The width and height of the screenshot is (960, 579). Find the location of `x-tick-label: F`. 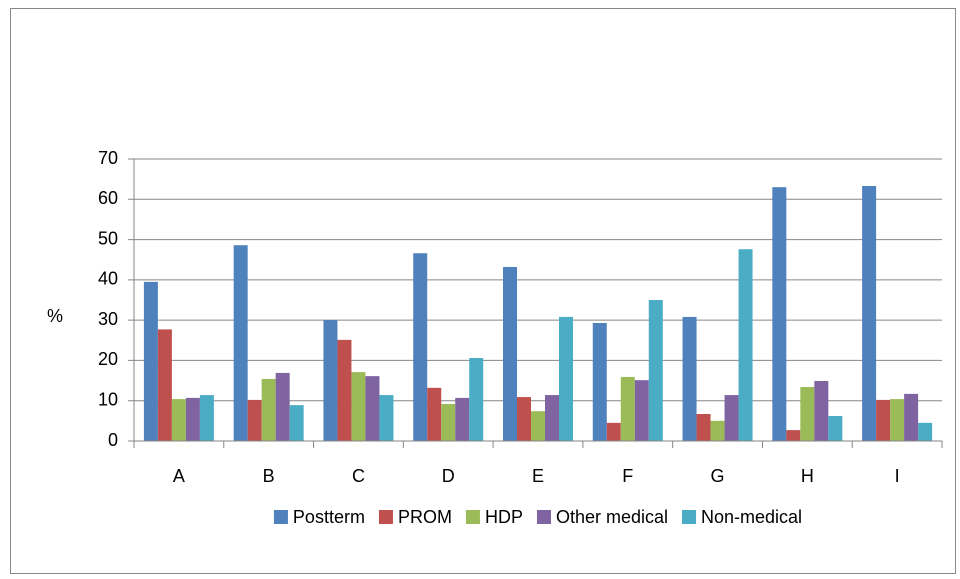

x-tick-label: F is located at coordinates (627, 476).